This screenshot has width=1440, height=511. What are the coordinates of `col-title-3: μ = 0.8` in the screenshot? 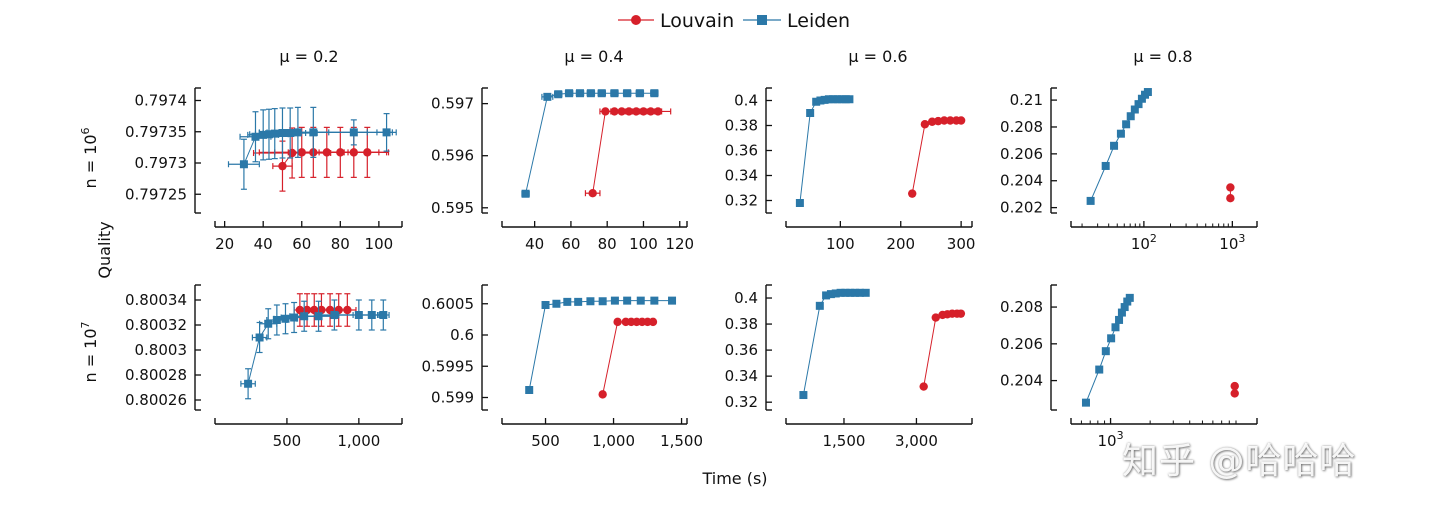 It's located at (1162, 56).